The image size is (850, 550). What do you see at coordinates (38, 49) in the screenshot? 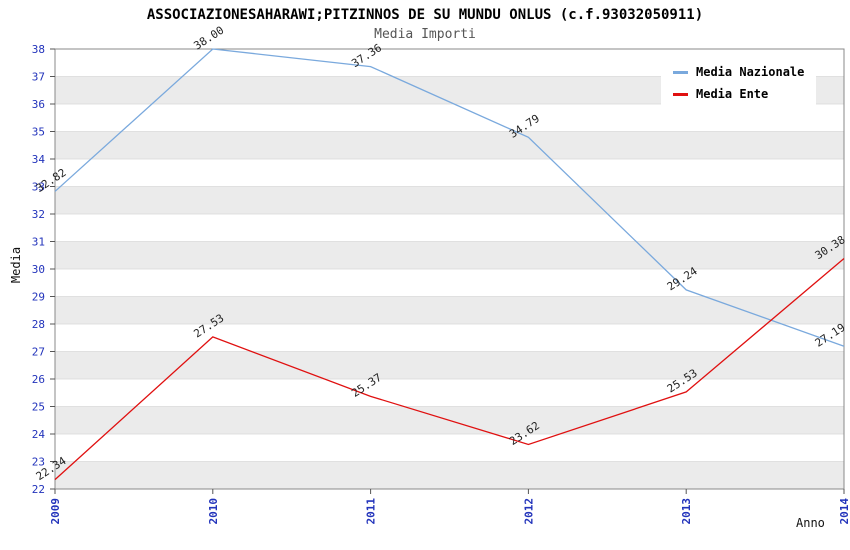
I see `y-tick-label: 38` at bounding box center [38, 49].